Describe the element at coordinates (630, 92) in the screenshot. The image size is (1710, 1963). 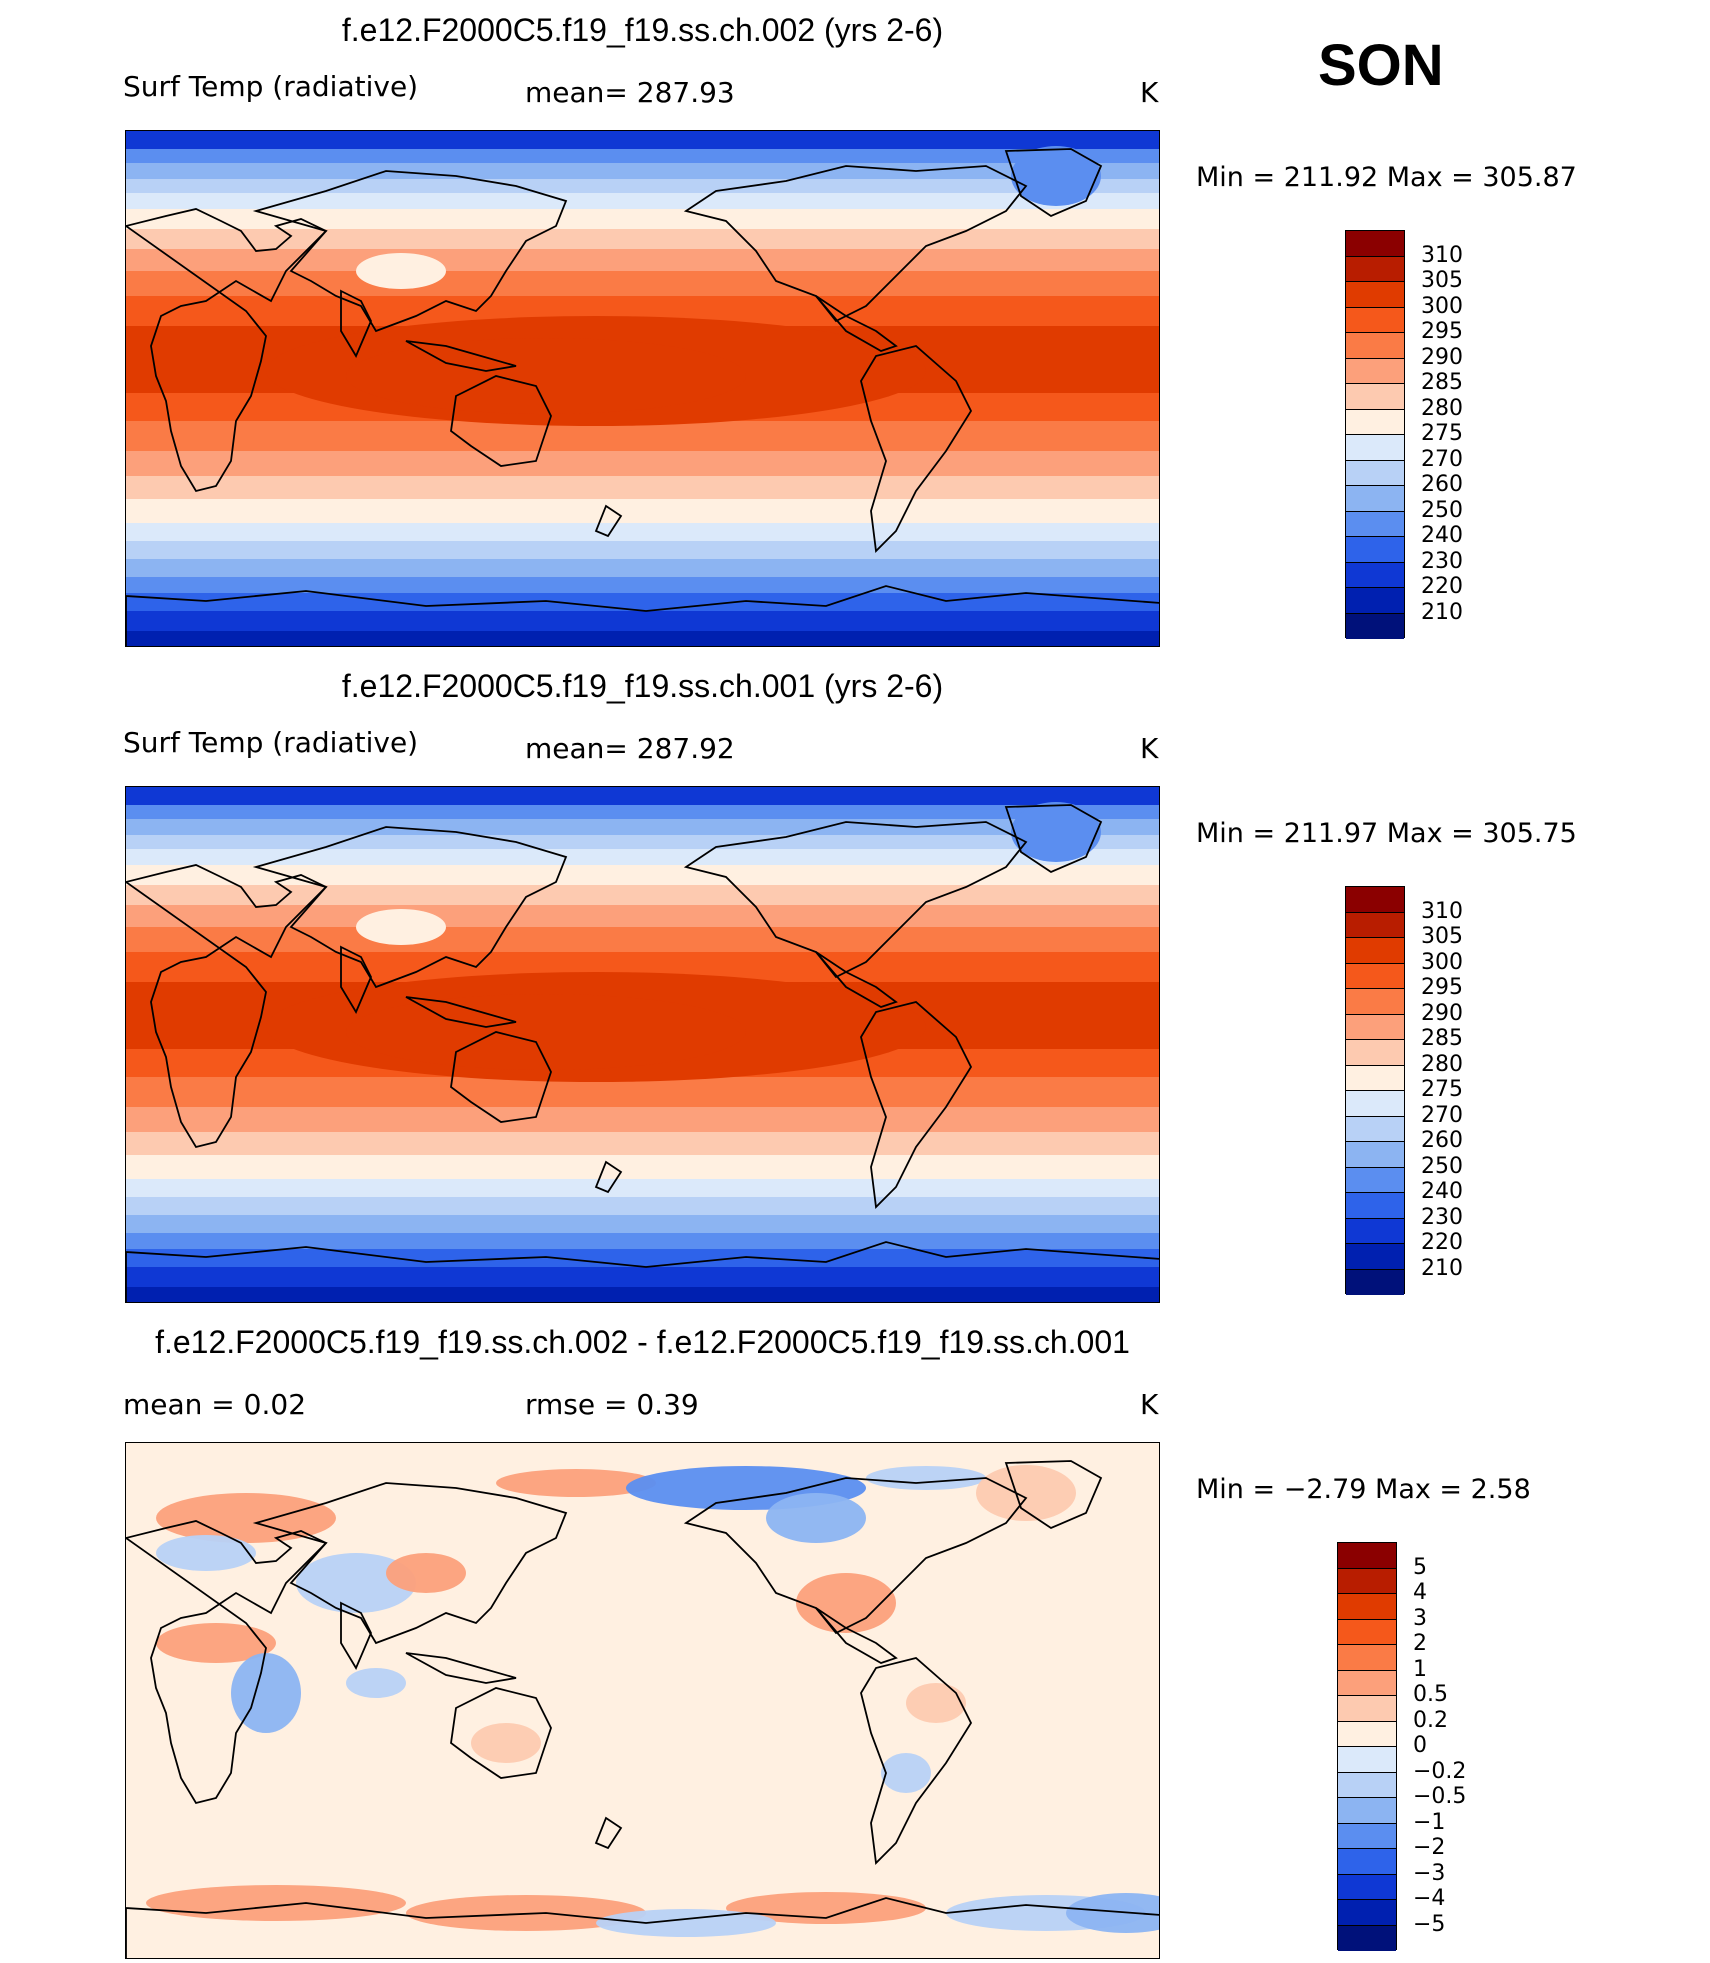
I see `panel-1-mean-label: mean= 287.93` at that location.